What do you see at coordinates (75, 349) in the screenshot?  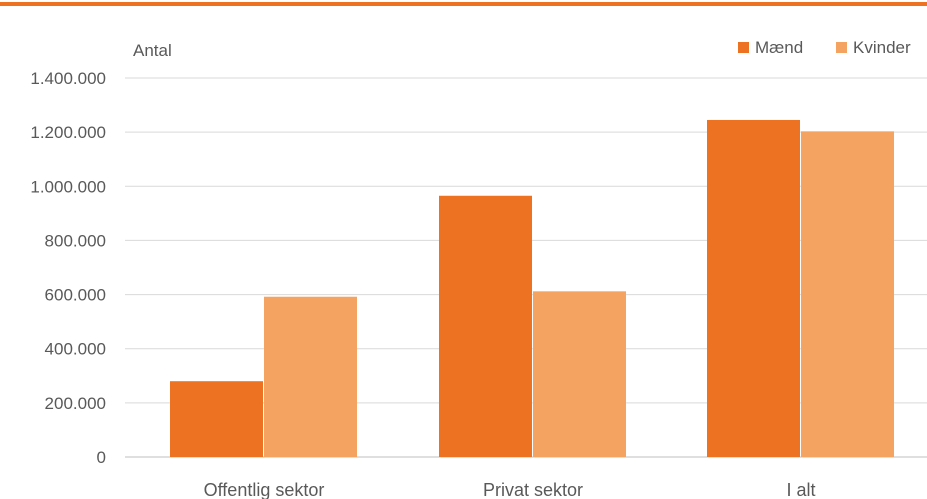 I see `y-tick-label: 400.000` at bounding box center [75, 349].